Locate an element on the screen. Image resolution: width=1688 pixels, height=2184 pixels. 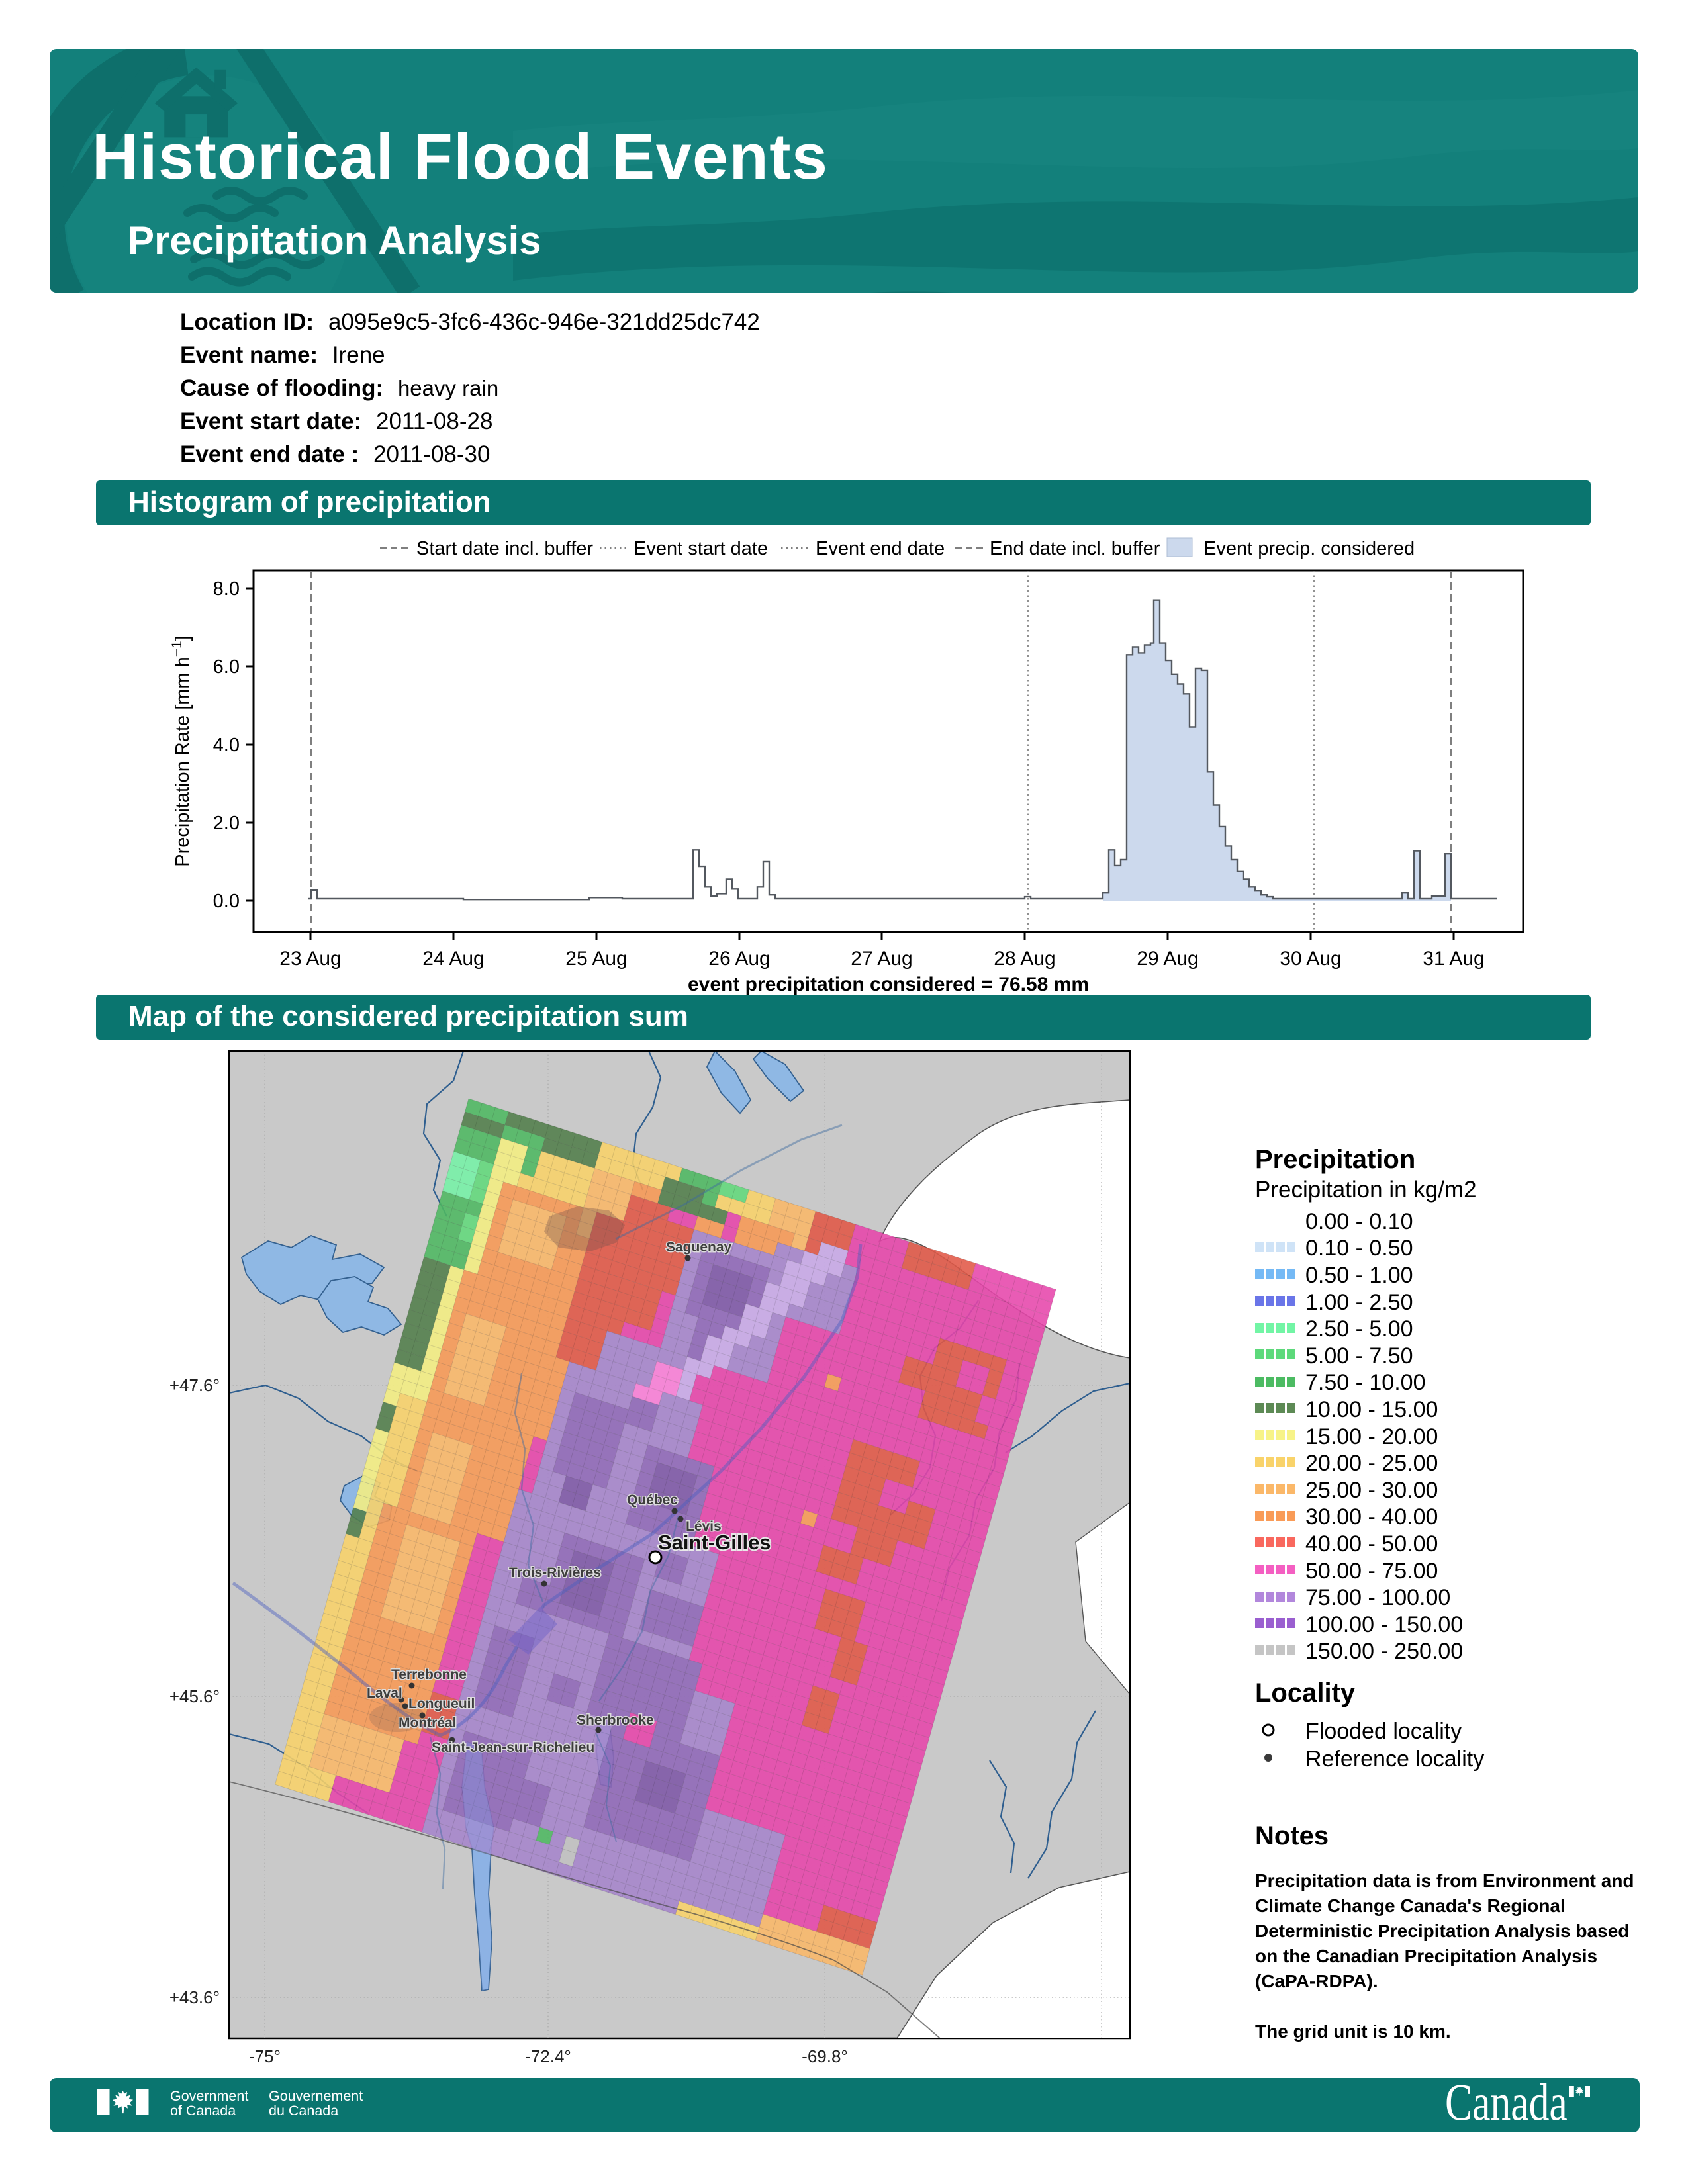
svg-text: 2.0 is located at coordinates (226, 823).